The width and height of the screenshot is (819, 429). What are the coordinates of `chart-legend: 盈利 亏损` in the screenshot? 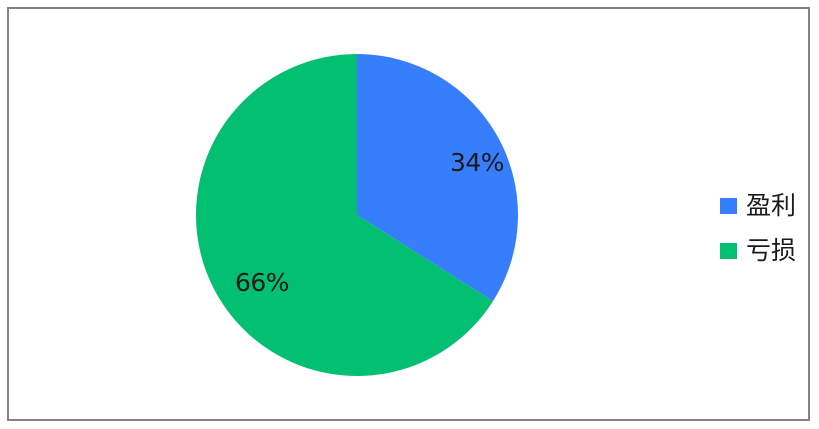 It's located at (767, 228).